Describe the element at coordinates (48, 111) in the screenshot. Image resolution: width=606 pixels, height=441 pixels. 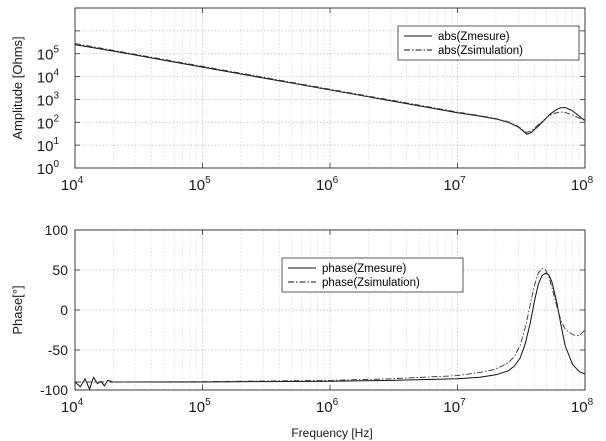
I see `amplitude-y-tick-labels: 10⁰ 10¹ 10² 10³ 10⁴ 10⁵` at that location.